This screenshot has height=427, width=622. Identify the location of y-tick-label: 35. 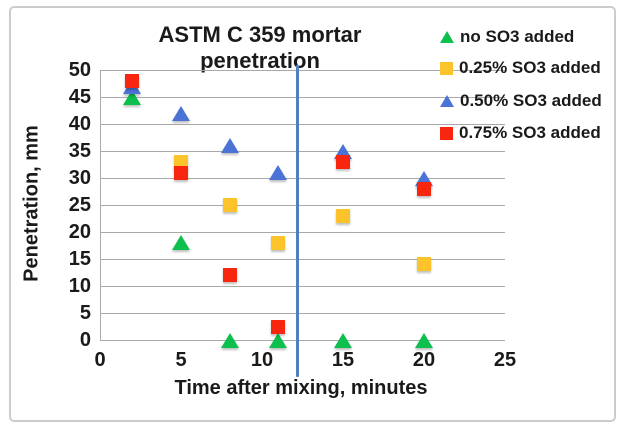
(79, 151).